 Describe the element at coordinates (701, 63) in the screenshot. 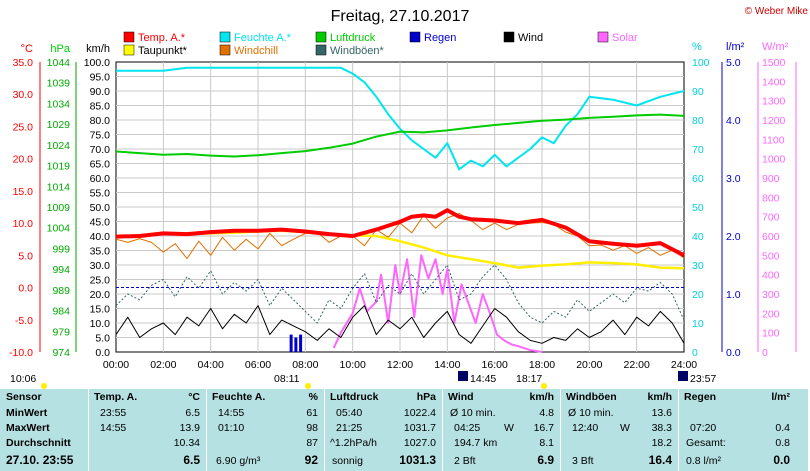

I see `tick-label-hum: 100` at that location.